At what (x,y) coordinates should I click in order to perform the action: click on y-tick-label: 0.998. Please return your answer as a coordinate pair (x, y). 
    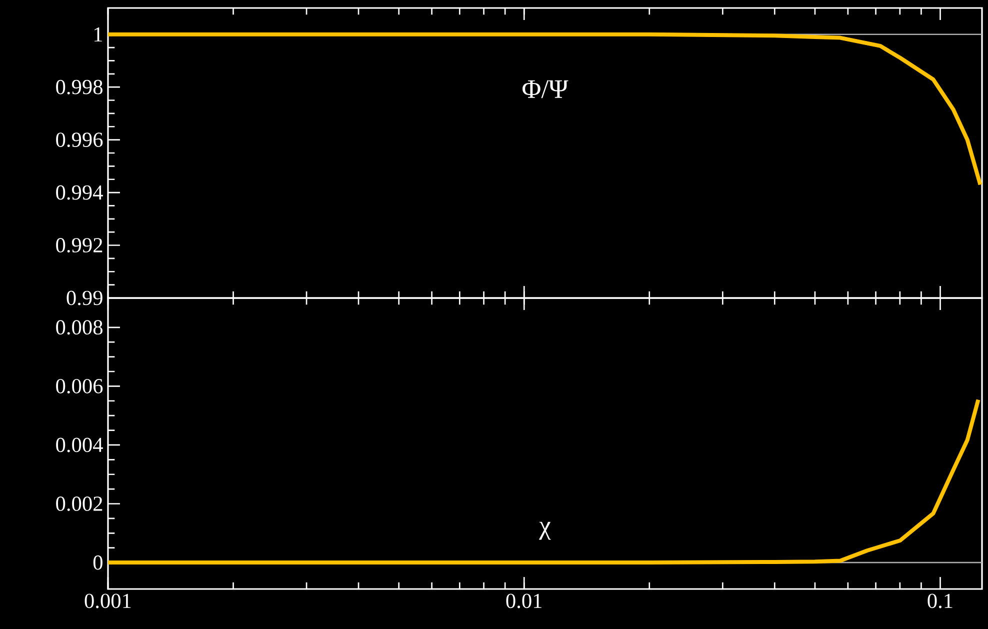
    Looking at the image, I should click on (79, 87).